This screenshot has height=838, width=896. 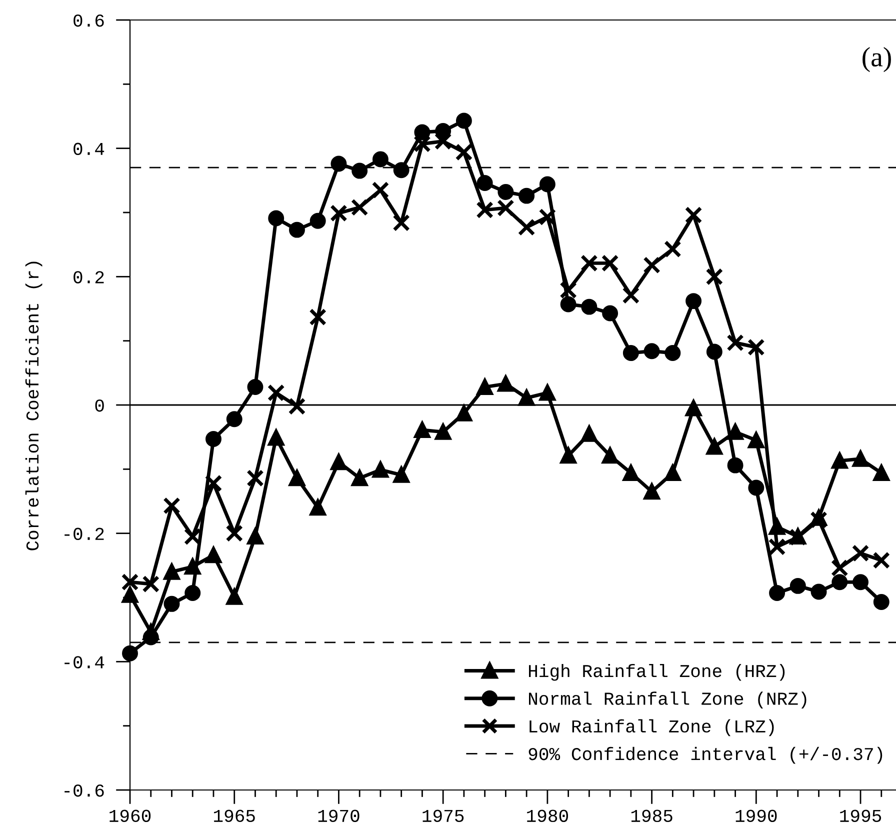 I want to click on y-tick-label: 0.4, so click(x=89, y=149).